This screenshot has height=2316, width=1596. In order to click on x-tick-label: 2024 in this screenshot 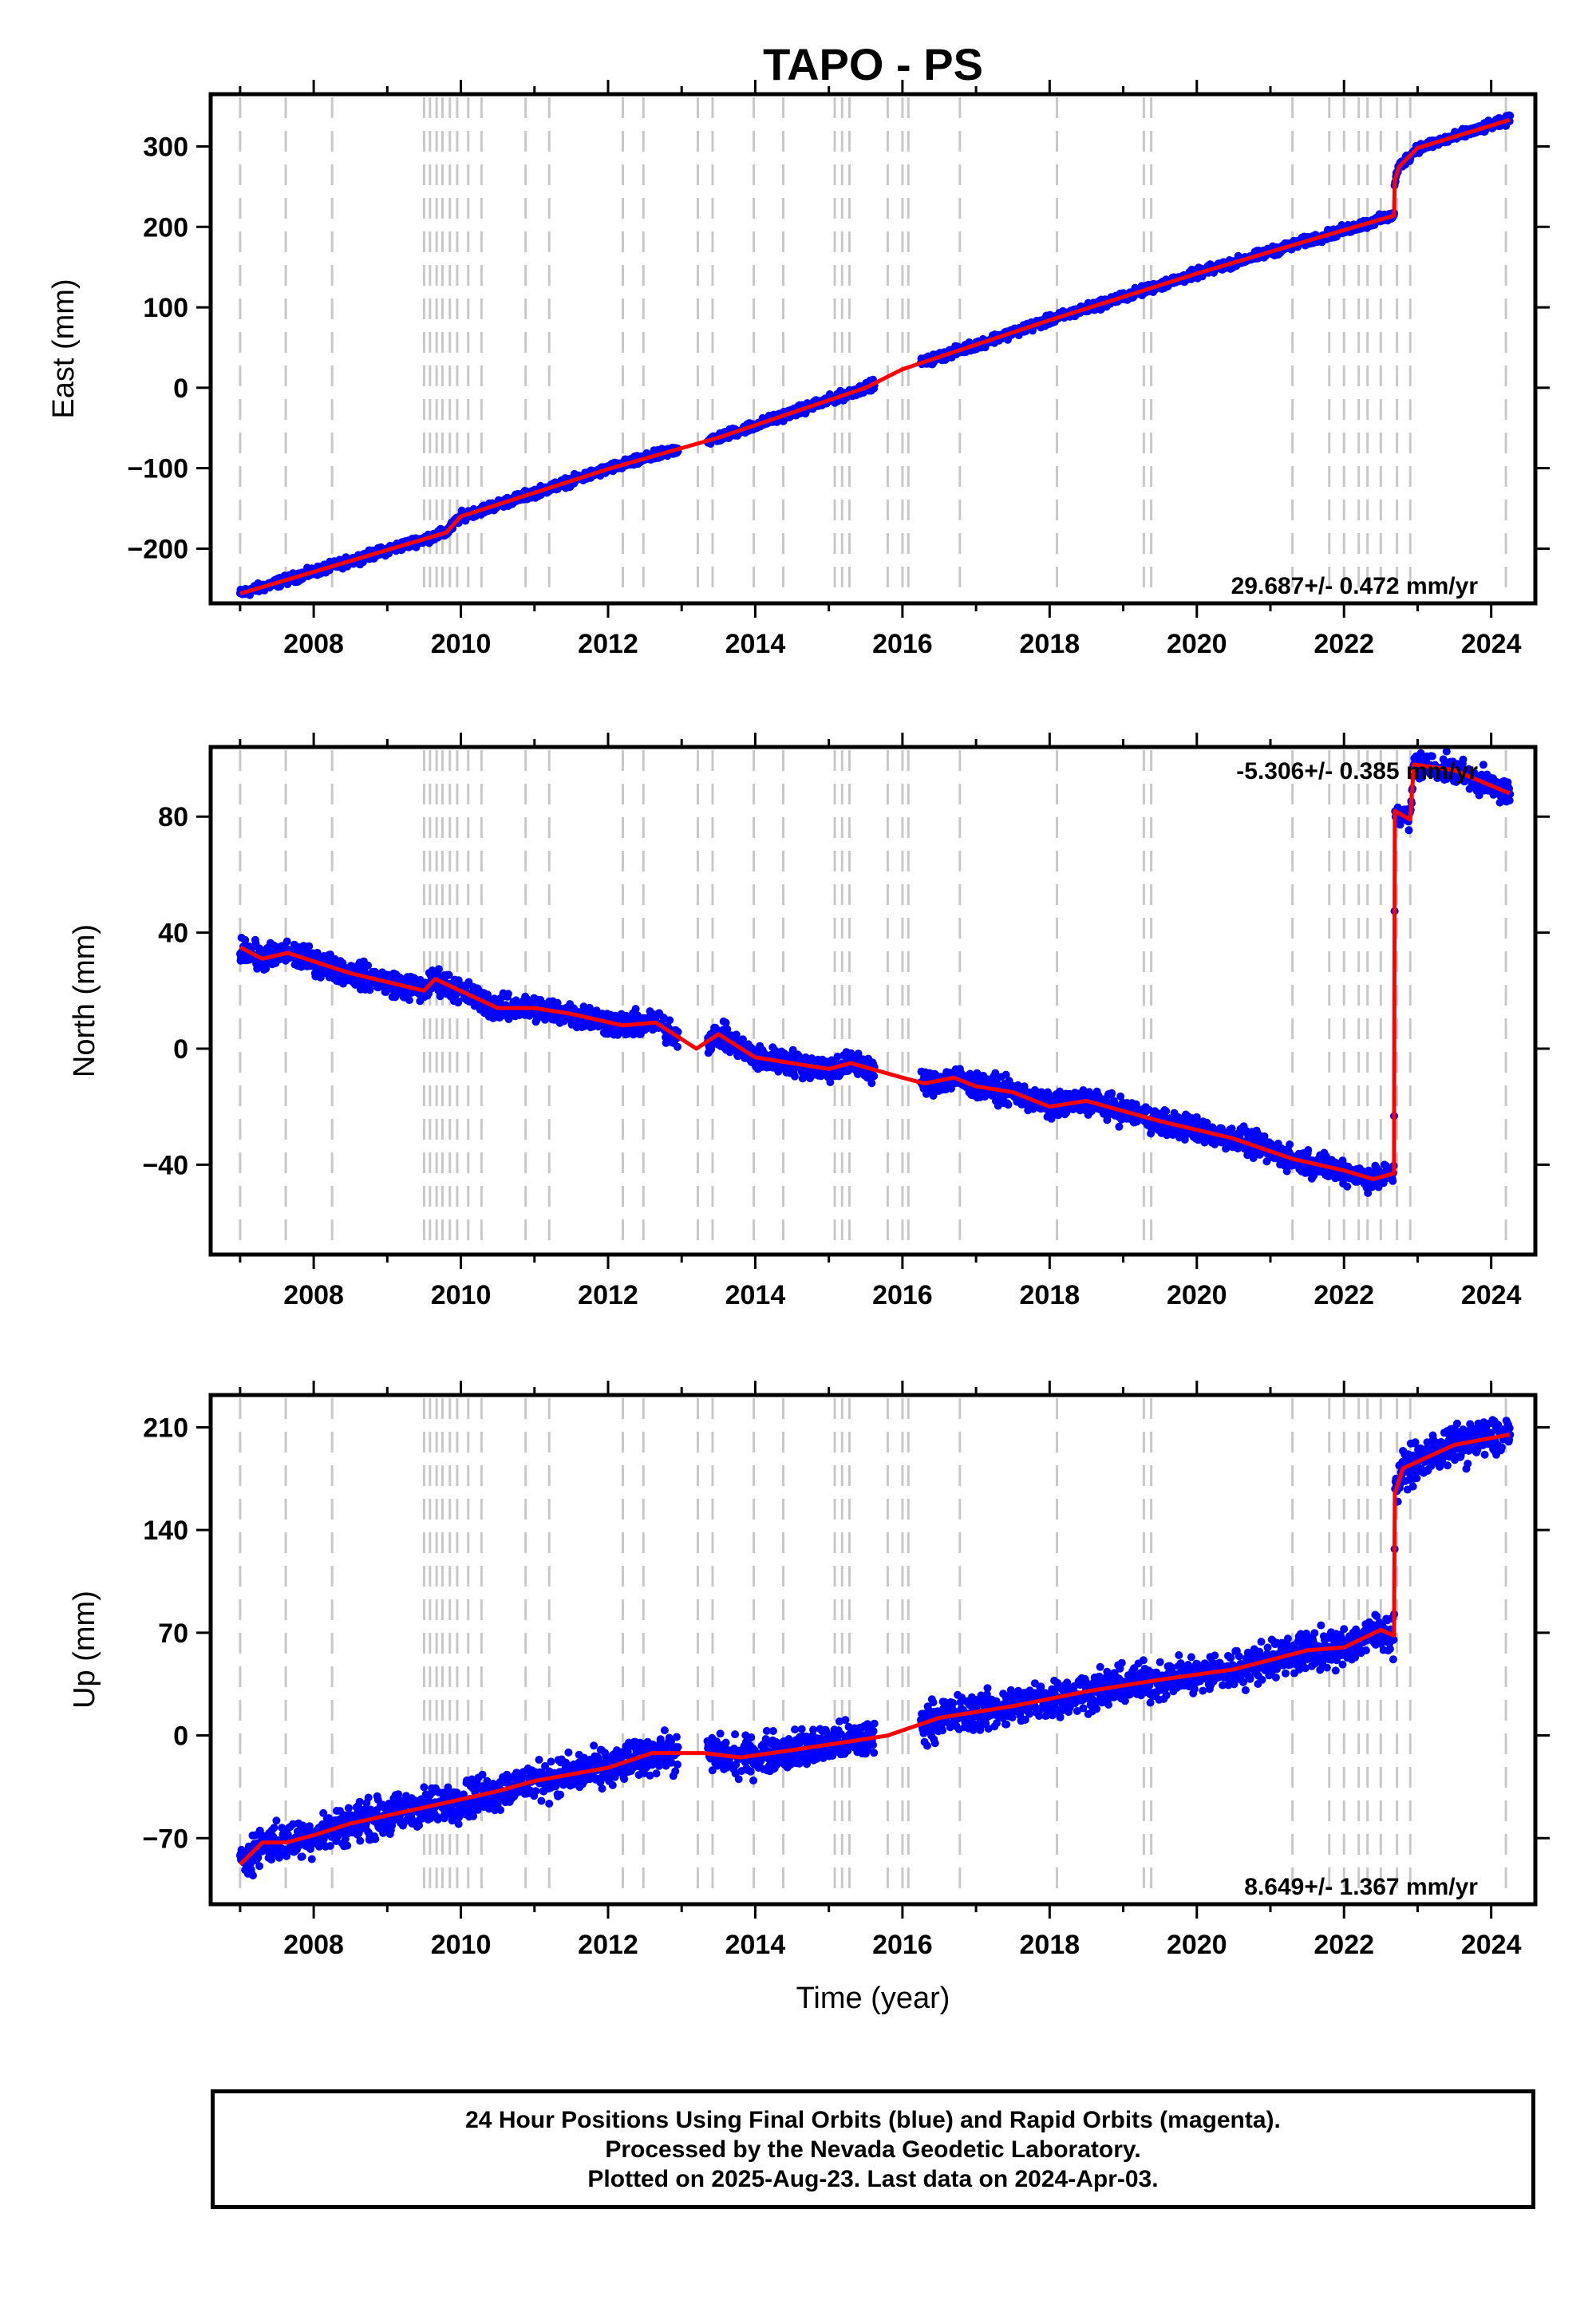, I will do `click(1491, 644)`.